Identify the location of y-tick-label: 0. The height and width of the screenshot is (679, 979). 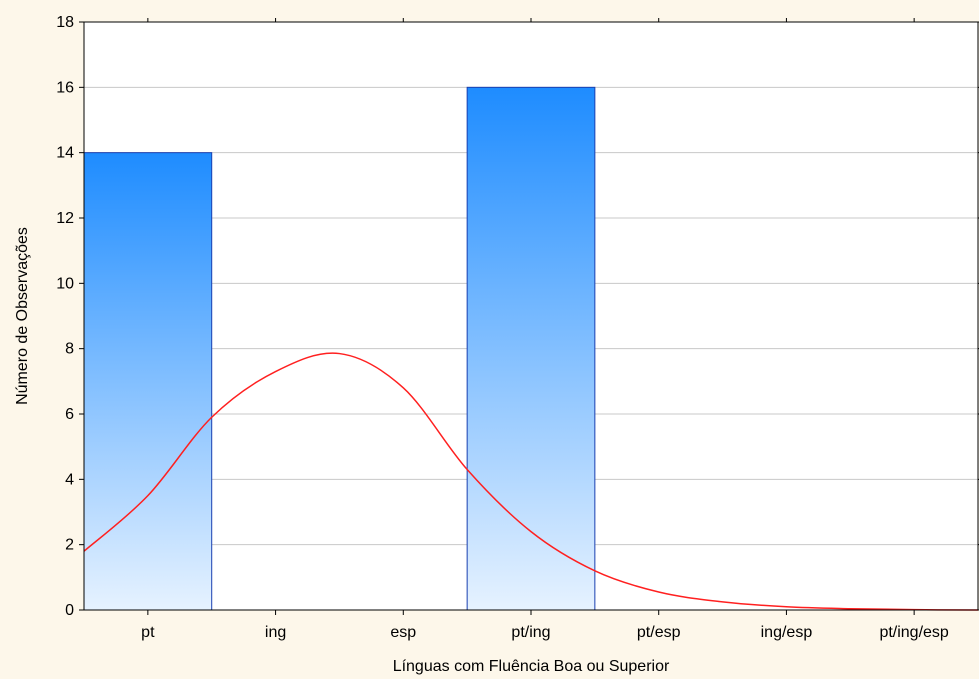
(69, 610).